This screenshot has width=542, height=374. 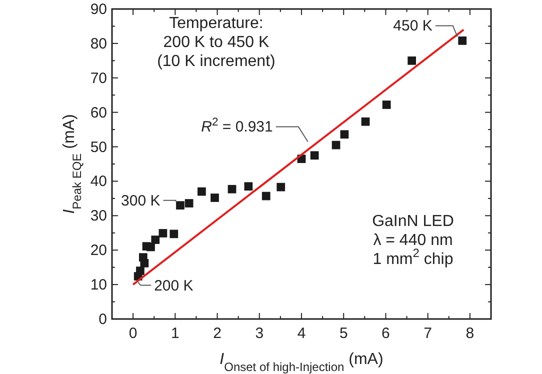 What do you see at coordinates (98, 9) in the screenshot?
I see `y-tick-label: 90` at bounding box center [98, 9].